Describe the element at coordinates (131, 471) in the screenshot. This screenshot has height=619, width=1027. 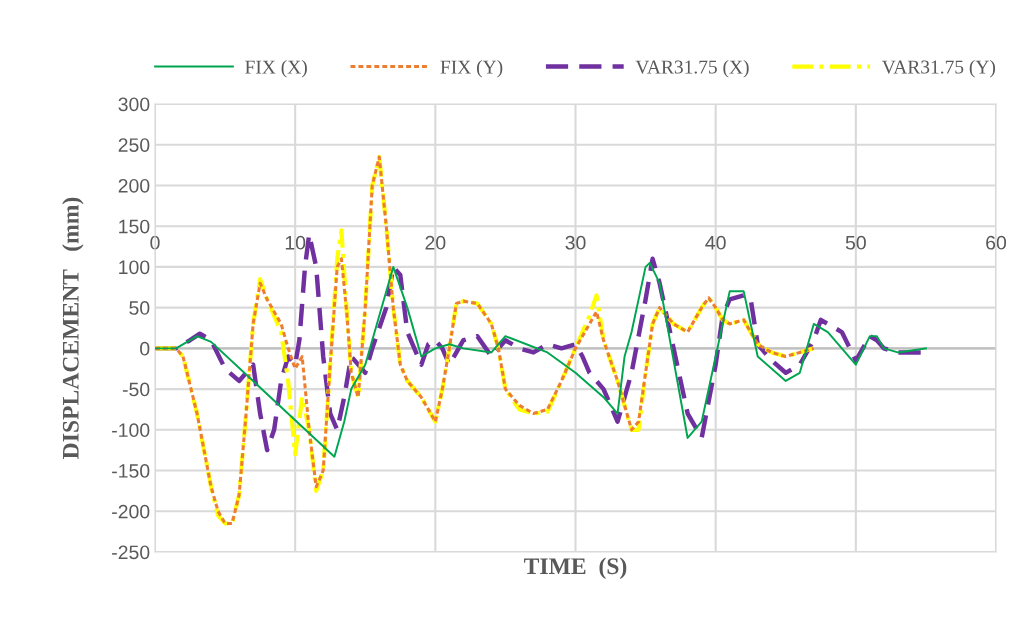
I see `y-tick-label: -150` at that location.